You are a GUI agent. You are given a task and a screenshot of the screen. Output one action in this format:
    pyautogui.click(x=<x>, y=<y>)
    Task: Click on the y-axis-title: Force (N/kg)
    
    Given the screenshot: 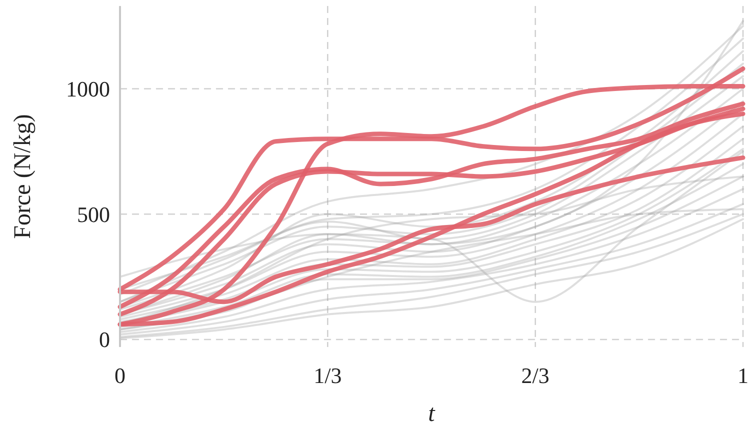 What is the action you would take?
    pyautogui.click(x=23, y=176)
    